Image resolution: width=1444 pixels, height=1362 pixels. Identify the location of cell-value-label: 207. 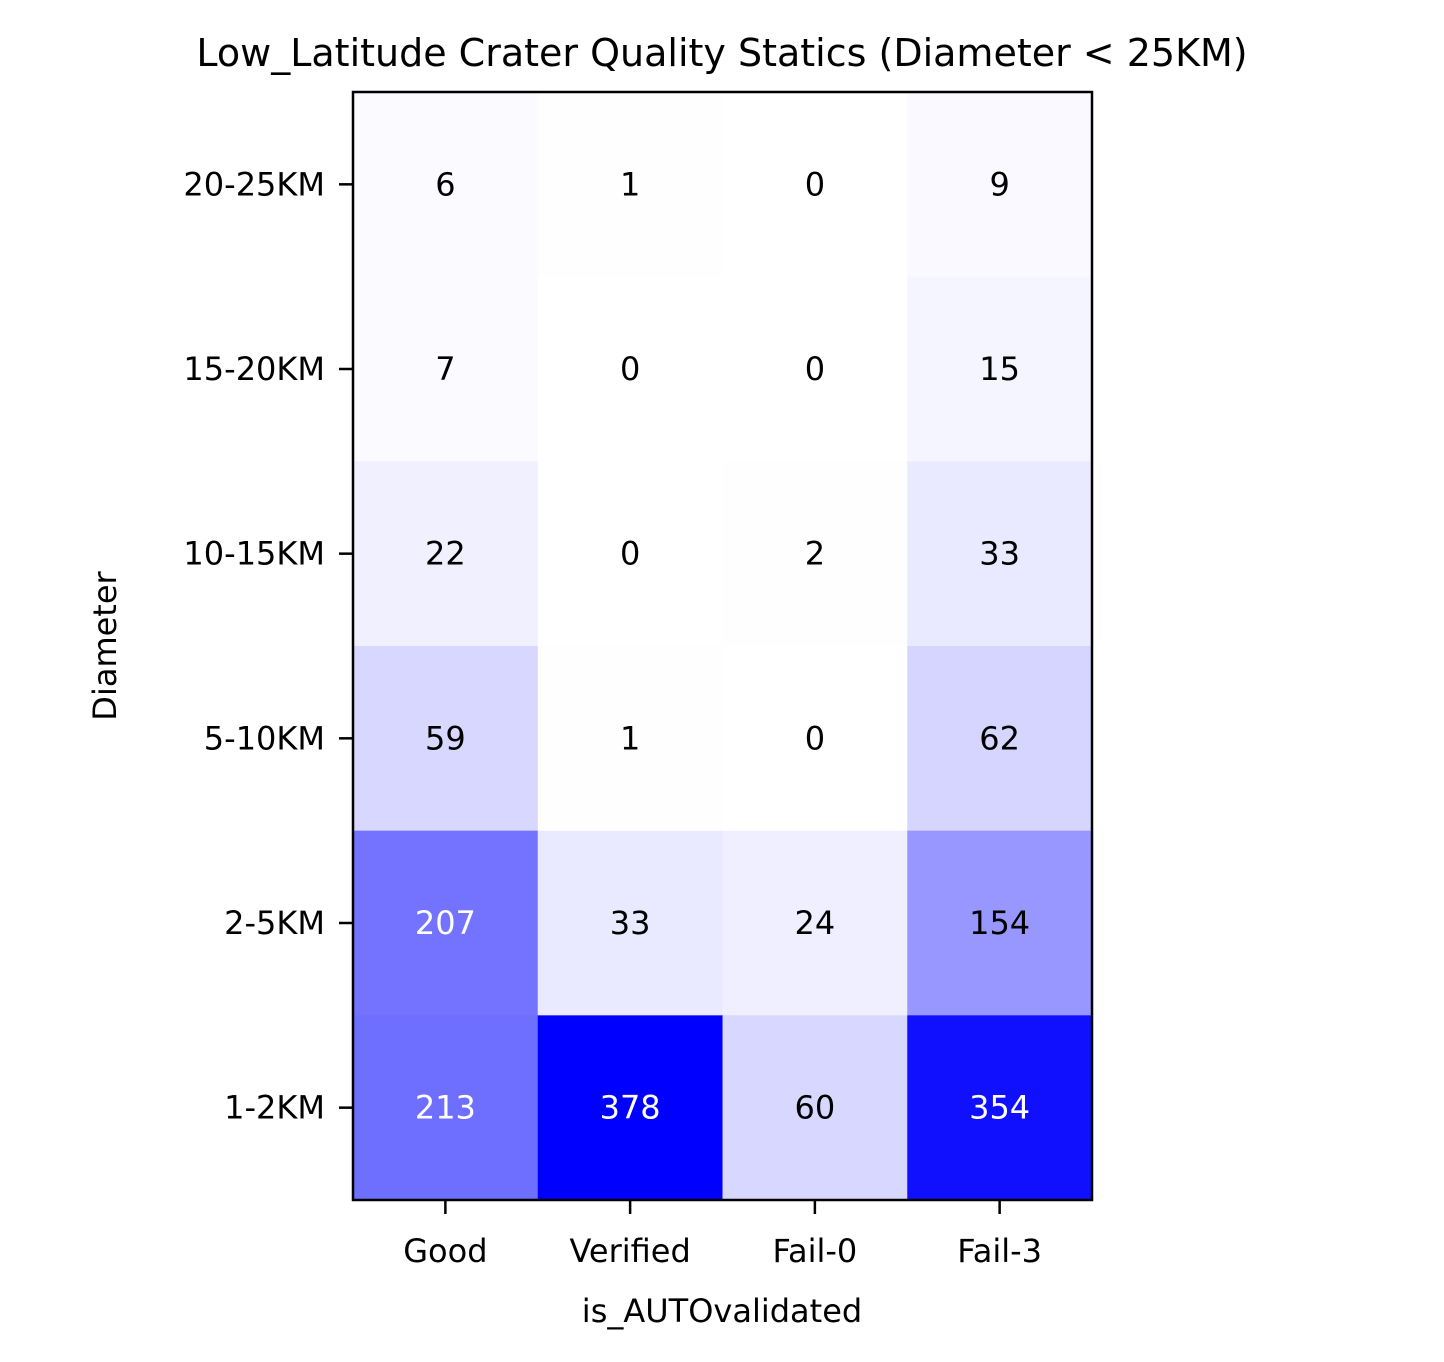
(445, 923).